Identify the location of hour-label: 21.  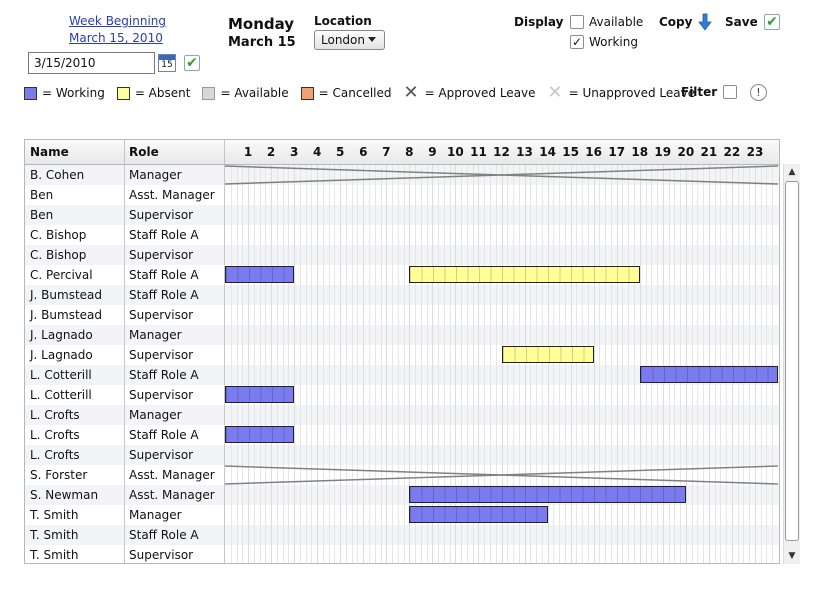
(709, 152).